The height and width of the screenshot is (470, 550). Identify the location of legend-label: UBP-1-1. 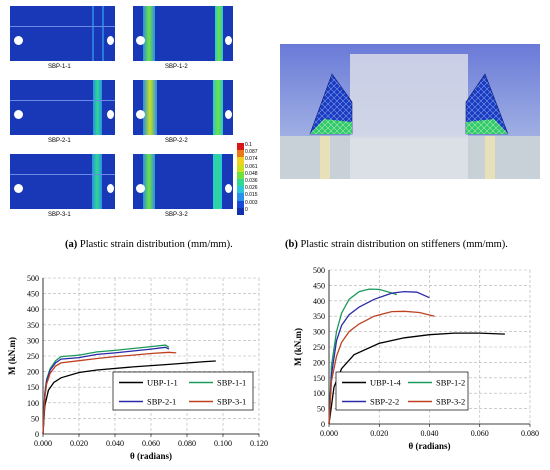
(162, 383).